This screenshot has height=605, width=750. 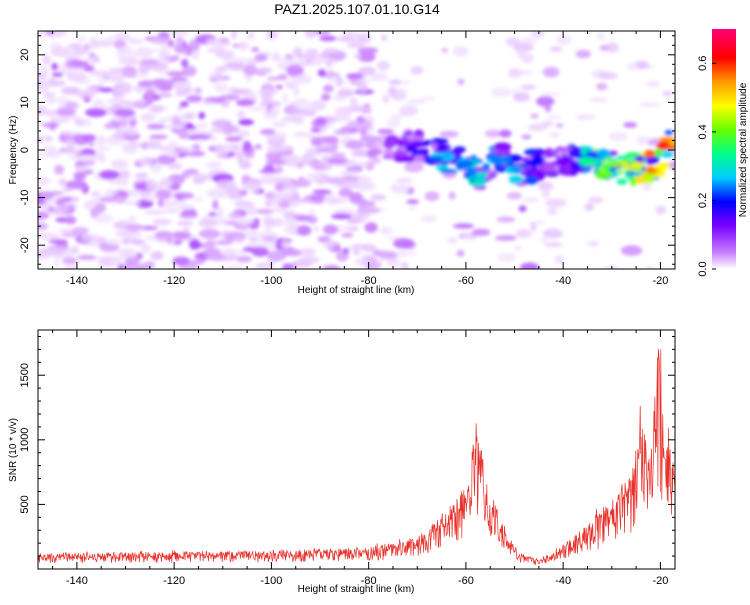 I want to click on x-tick-label: -140, so click(x=77, y=281).